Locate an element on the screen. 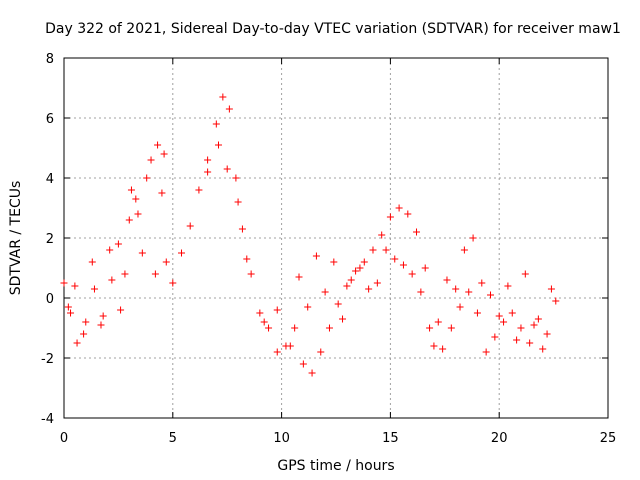  x-tick-label: 10 is located at coordinates (281, 438).